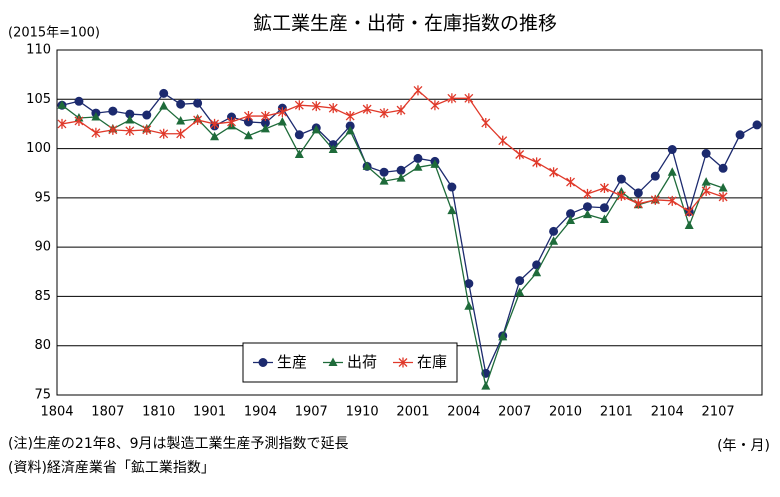 This screenshot has height=497, width=780. Describe the element at coordinates (42, 197) in the screenshot. I see `y-tick-label: 95` at that location.